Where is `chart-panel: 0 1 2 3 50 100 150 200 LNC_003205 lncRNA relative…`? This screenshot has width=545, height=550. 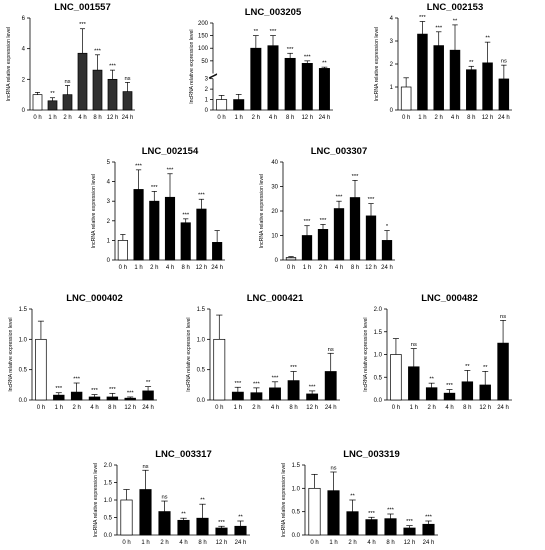 chart-panel: 0 1 2 3 50 100 150 200 LNC_003205 lncRNA relative… is located at coordinates (261, 64).